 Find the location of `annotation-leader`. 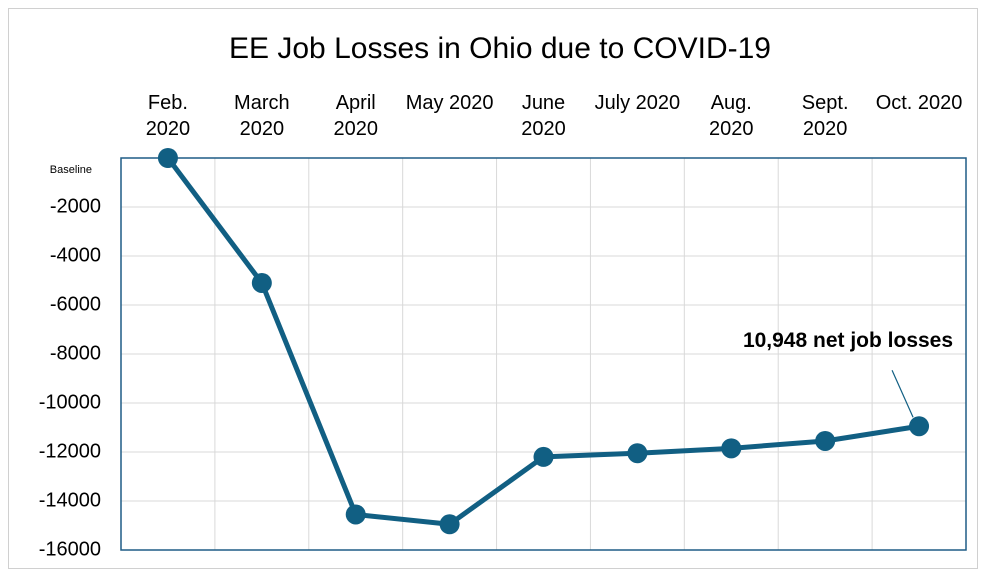

annotation-leader is located at coordinates (902, 393).